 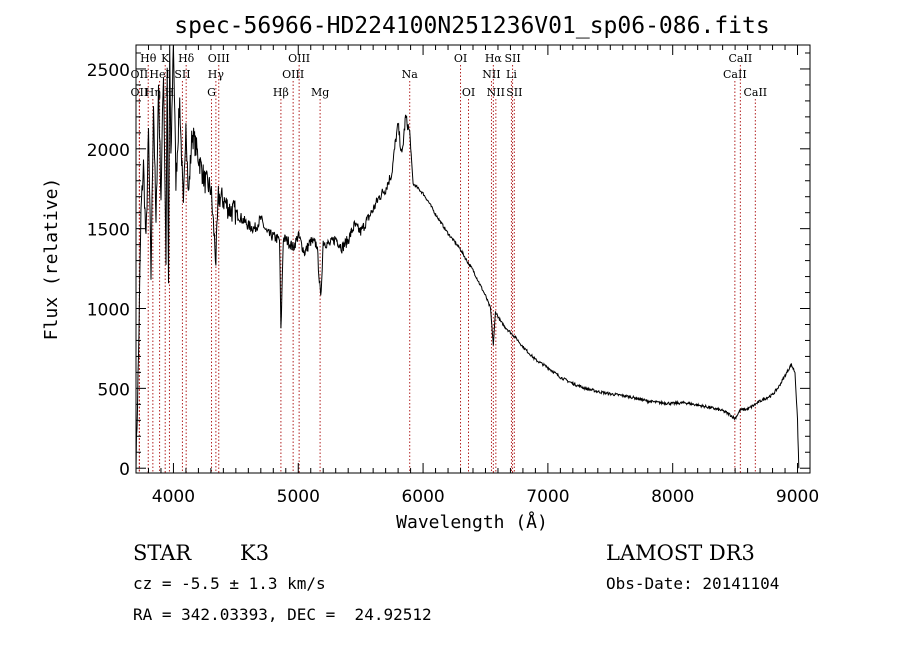 What do you see at coordinates (254, 553) in the screenshot?
I see `spectral-subclass: K3` at bounding box center [254, 553].